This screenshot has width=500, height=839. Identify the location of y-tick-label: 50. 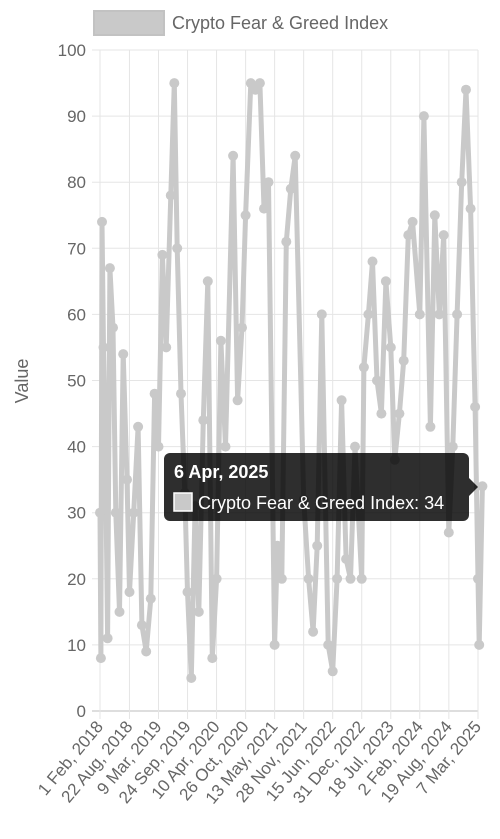
(76, 381).